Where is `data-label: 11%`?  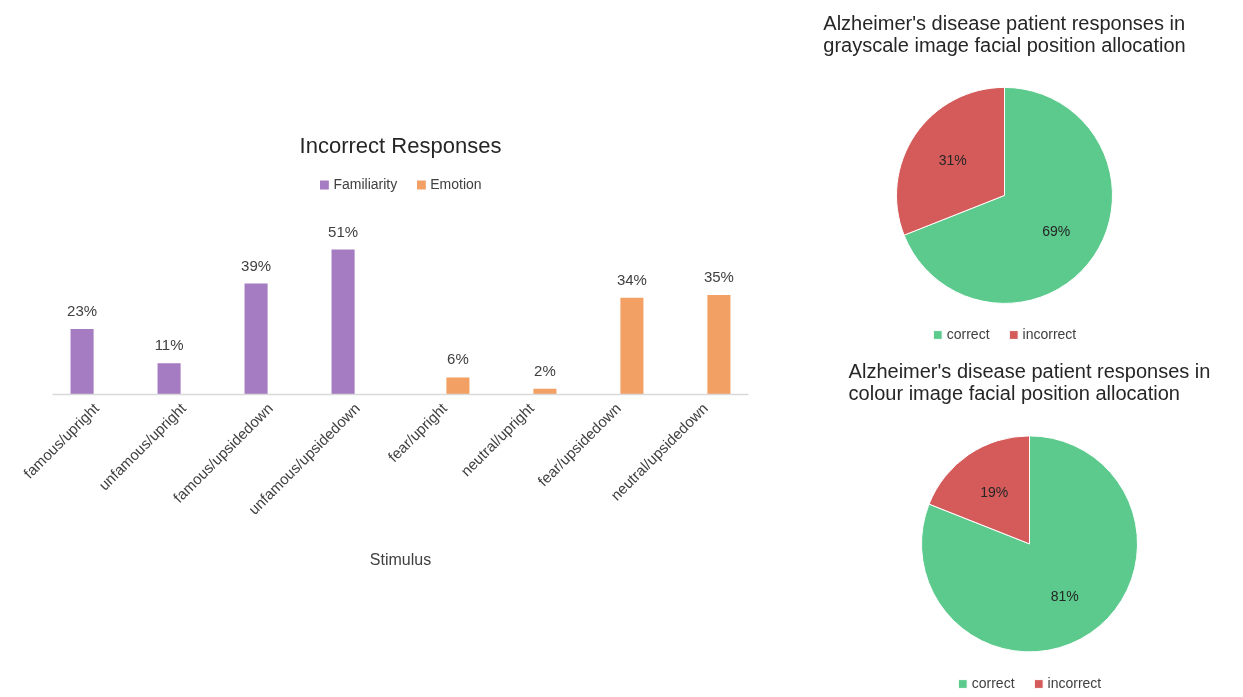
data-label: 11% is located at coordinates (169, 345).